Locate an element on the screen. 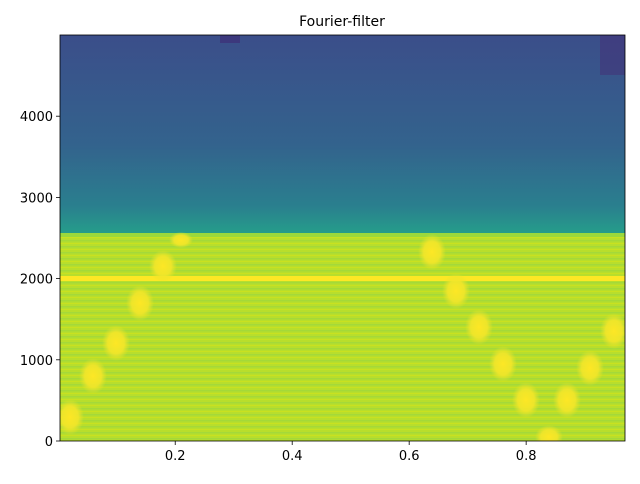  y-tick-label: 1000 is located at coordinates (36, 361).